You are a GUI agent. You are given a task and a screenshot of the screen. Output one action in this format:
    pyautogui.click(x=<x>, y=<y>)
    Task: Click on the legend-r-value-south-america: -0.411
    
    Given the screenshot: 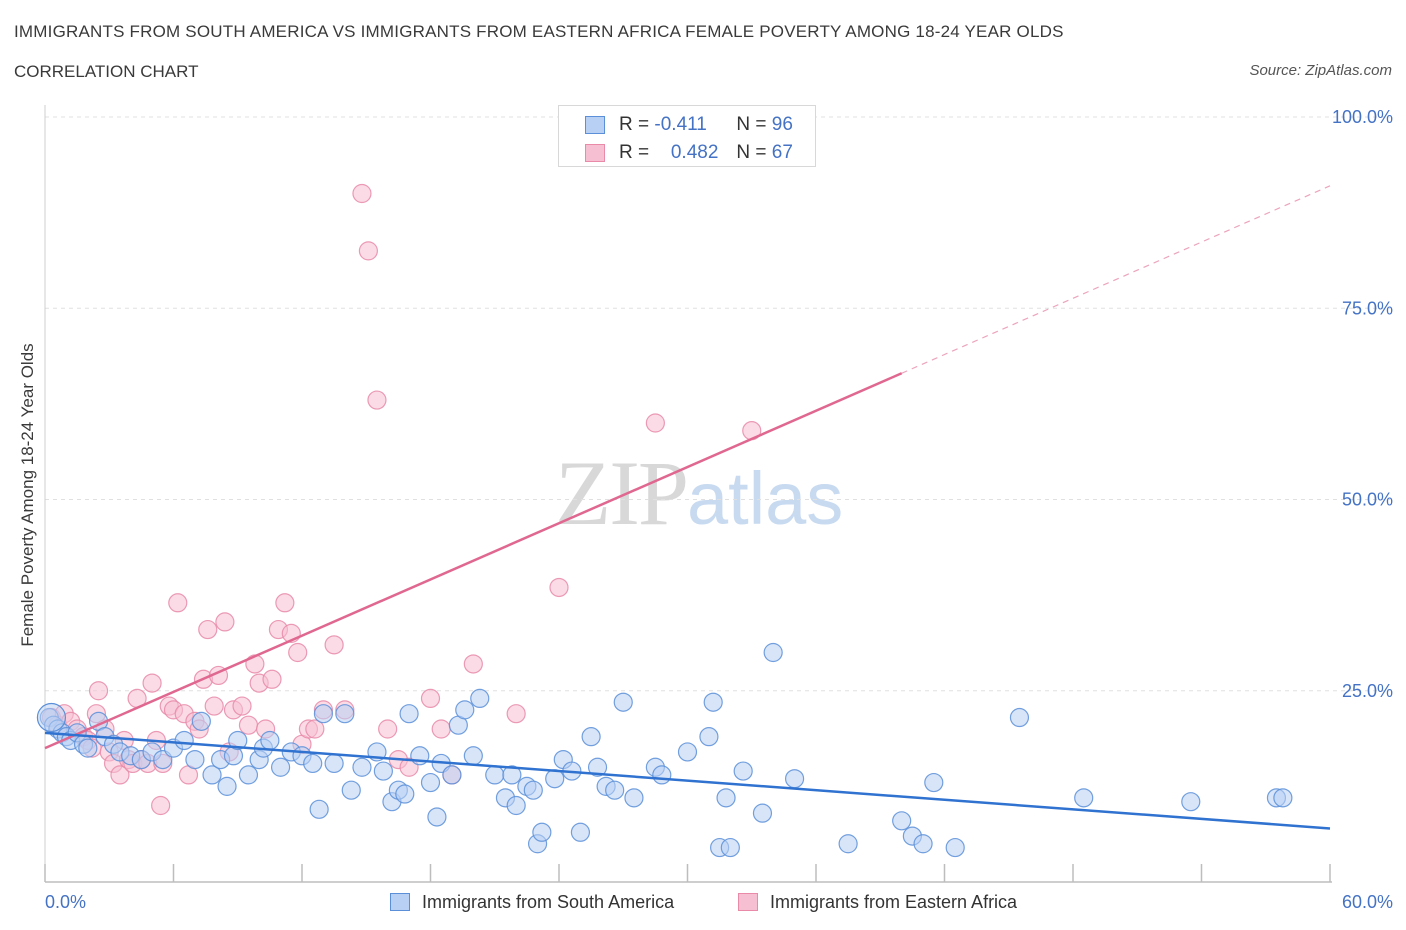 What is the action you would take?
    pyautogui.click(x=680, y=124)
    